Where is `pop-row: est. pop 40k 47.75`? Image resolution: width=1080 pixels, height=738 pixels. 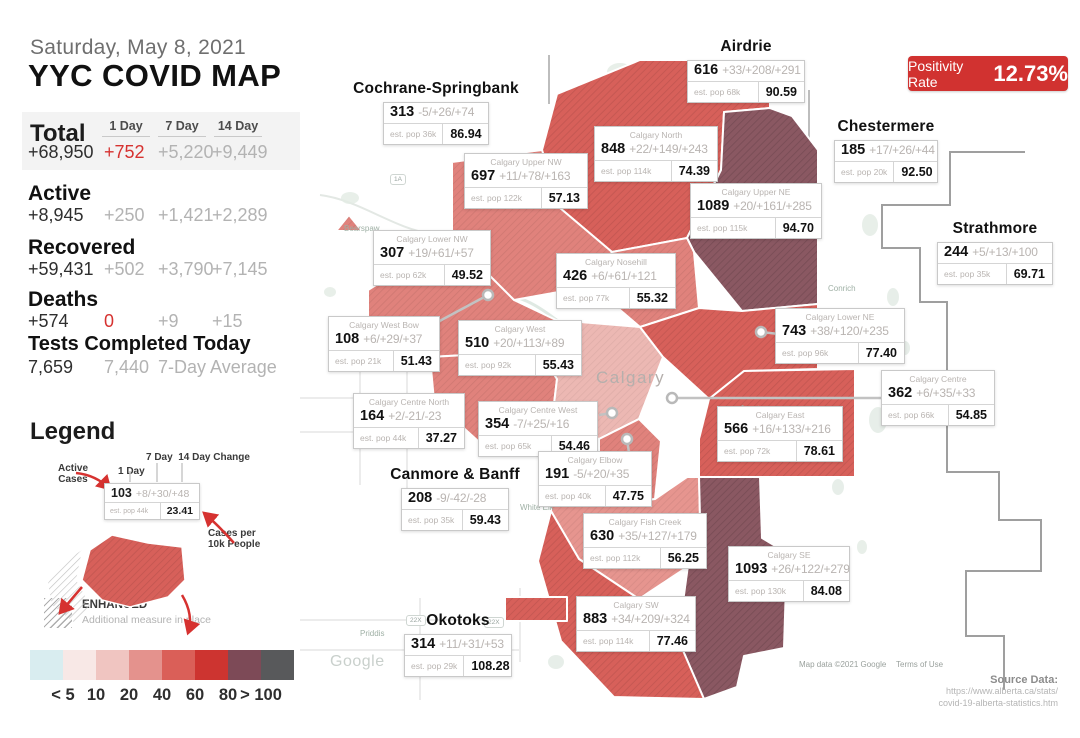 pop-row: est. pop 40k 47.75 is located at coordinates (595, 496).